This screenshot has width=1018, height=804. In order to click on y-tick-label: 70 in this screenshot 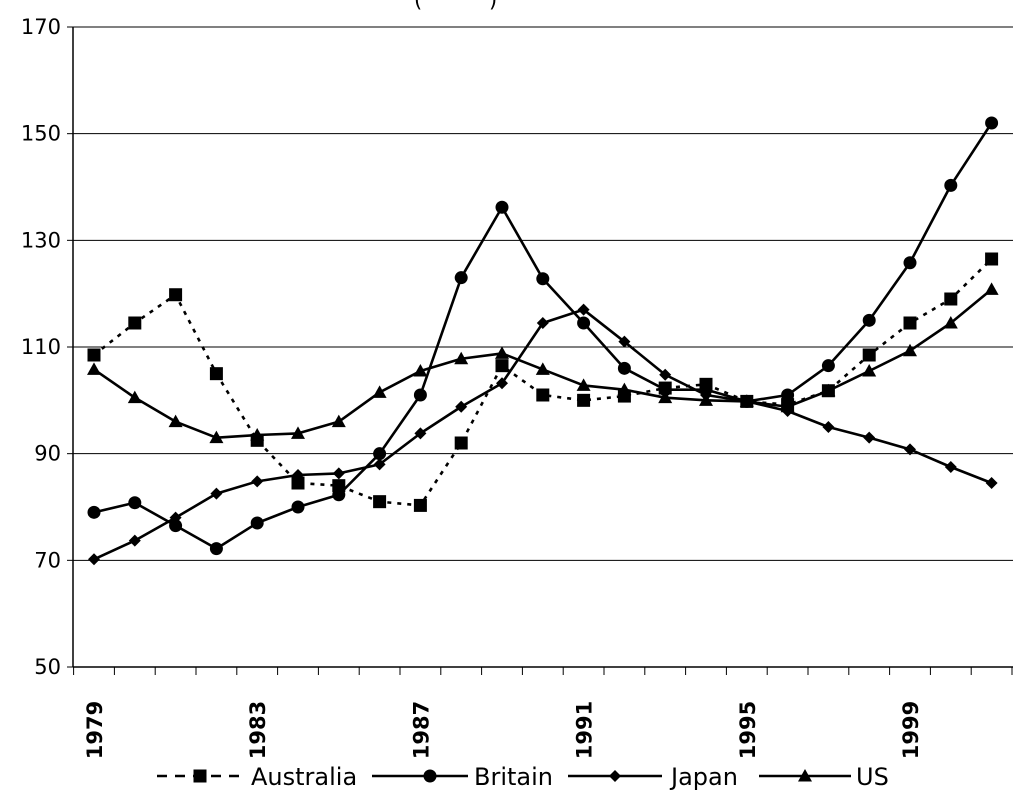, I will do `click(47, 560)`.